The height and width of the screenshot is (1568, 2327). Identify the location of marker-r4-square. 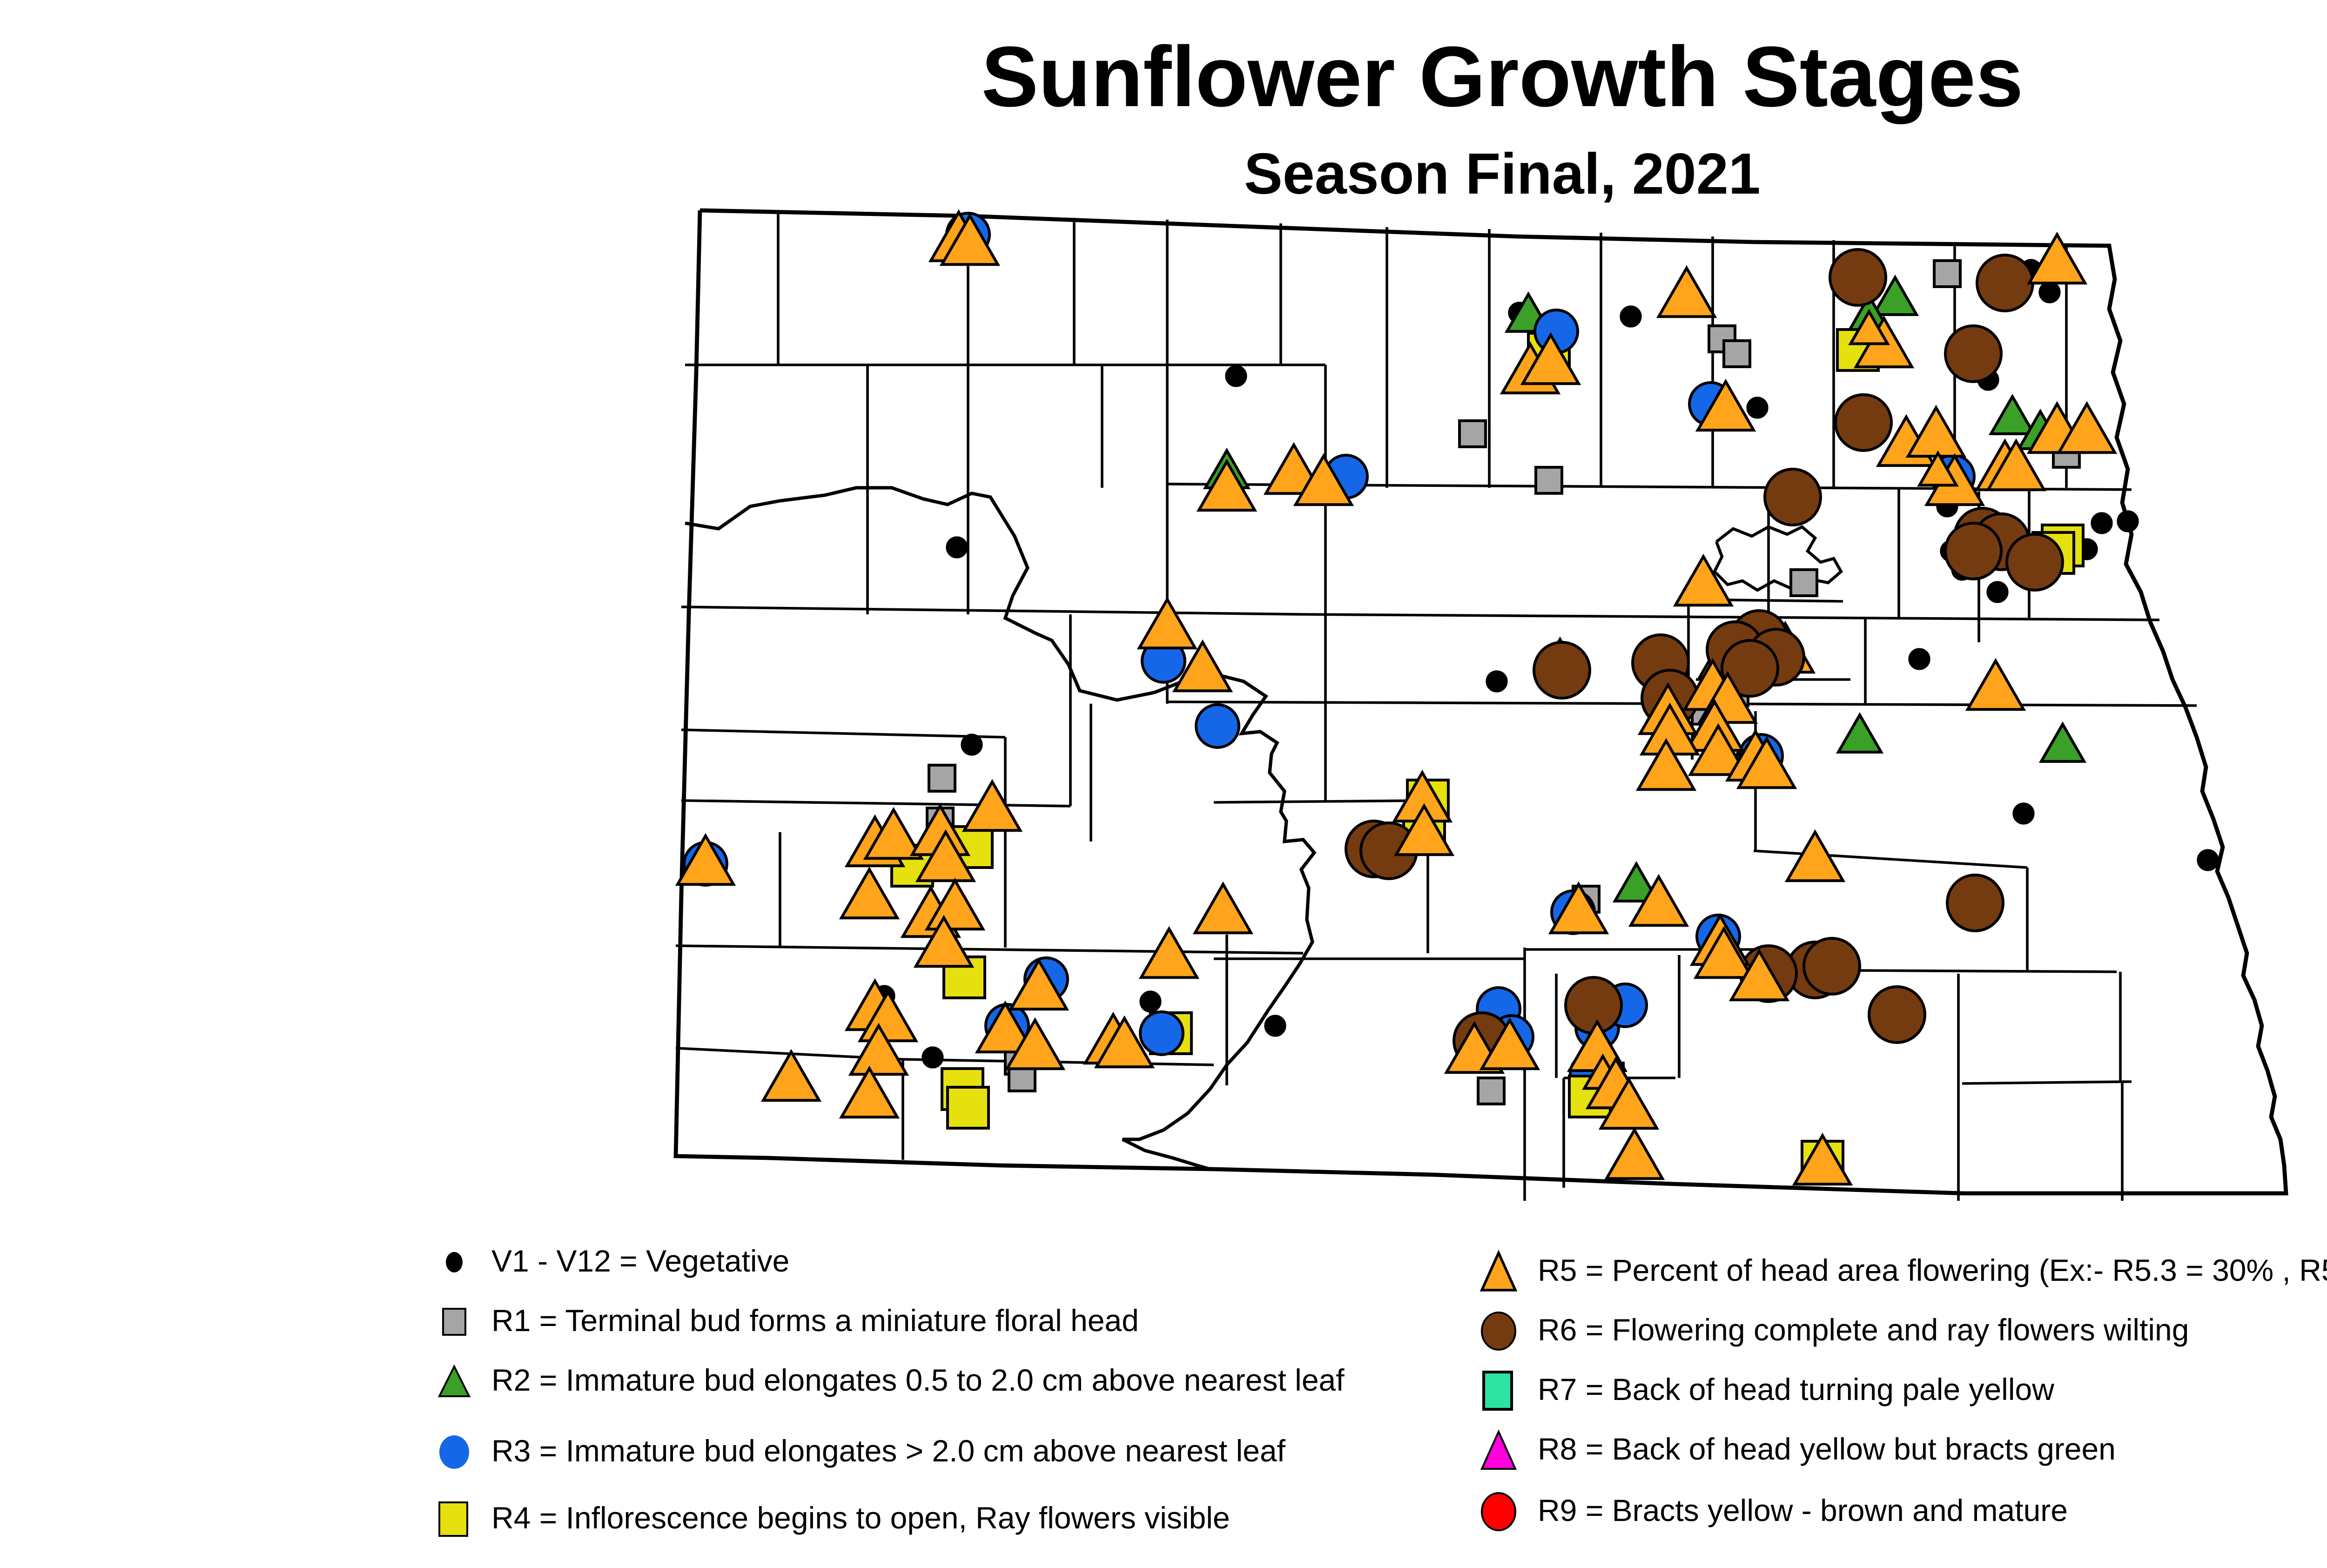
(968, 1108).